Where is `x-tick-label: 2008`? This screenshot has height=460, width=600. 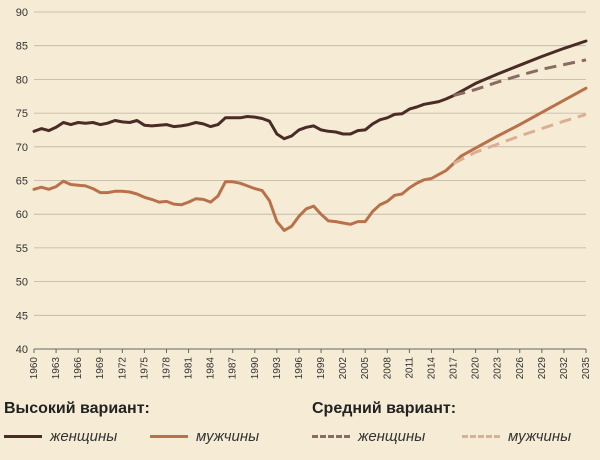
x-tick-label: 2008 is located at coordinates (387, 368).